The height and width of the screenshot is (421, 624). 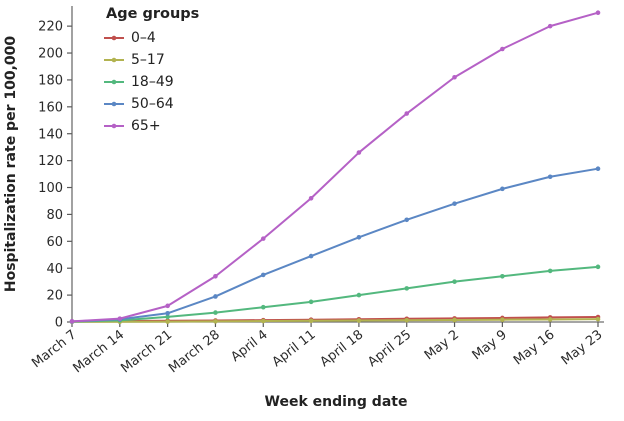 I want to click on legend-item-label: 50–64, so click(x=152, y=104).